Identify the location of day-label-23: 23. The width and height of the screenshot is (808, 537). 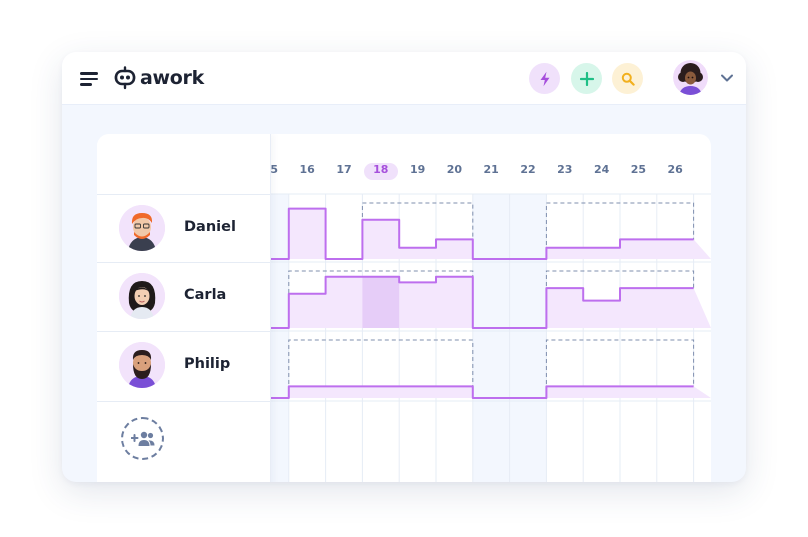
(565, 169).